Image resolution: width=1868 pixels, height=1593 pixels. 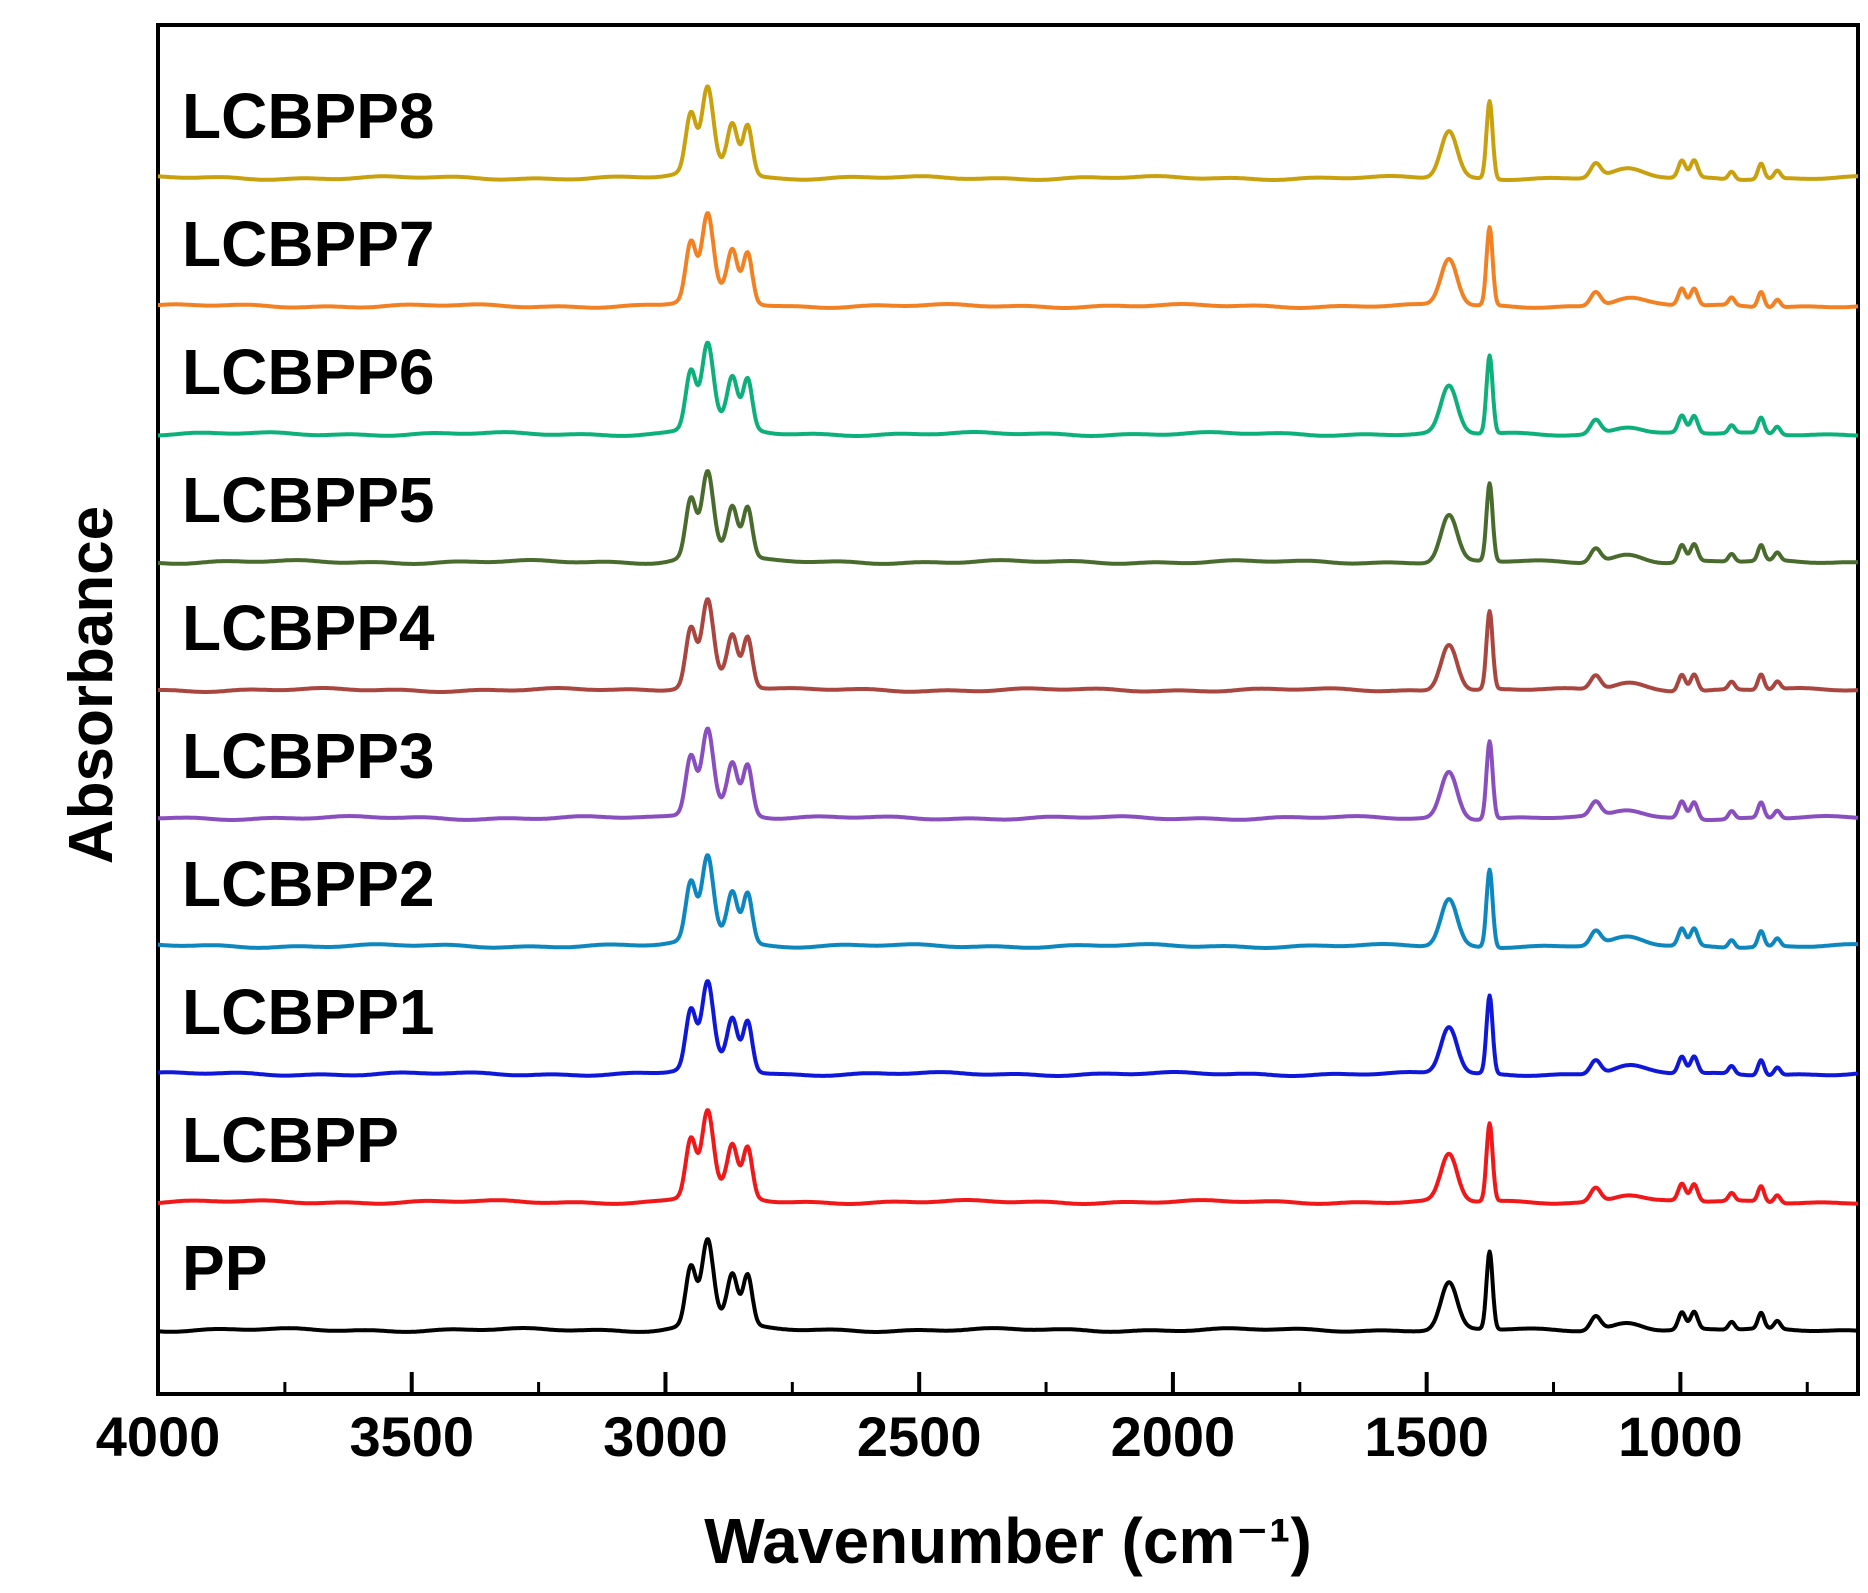 What do you see at coordinates (1008, 1157) in the screenshot?
I see `series-line-lcbpp` at bounding box center [1008, 1157].